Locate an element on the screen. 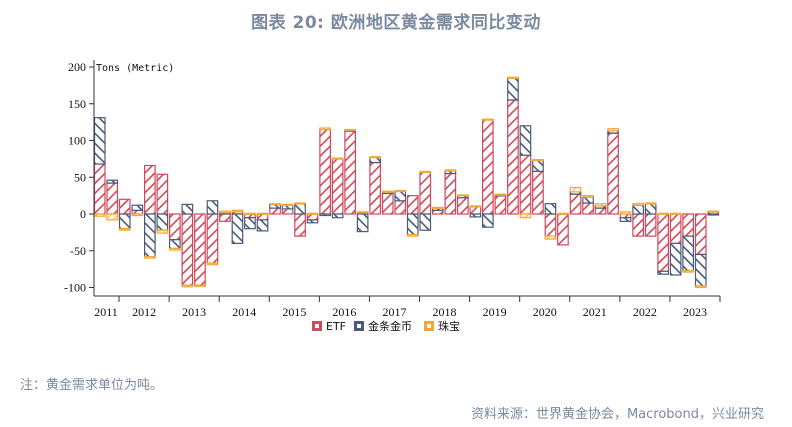 The width and height of the screenshot is (792, 427). legend-jewelry: 珠宝 is located at coordinates (442, 326).